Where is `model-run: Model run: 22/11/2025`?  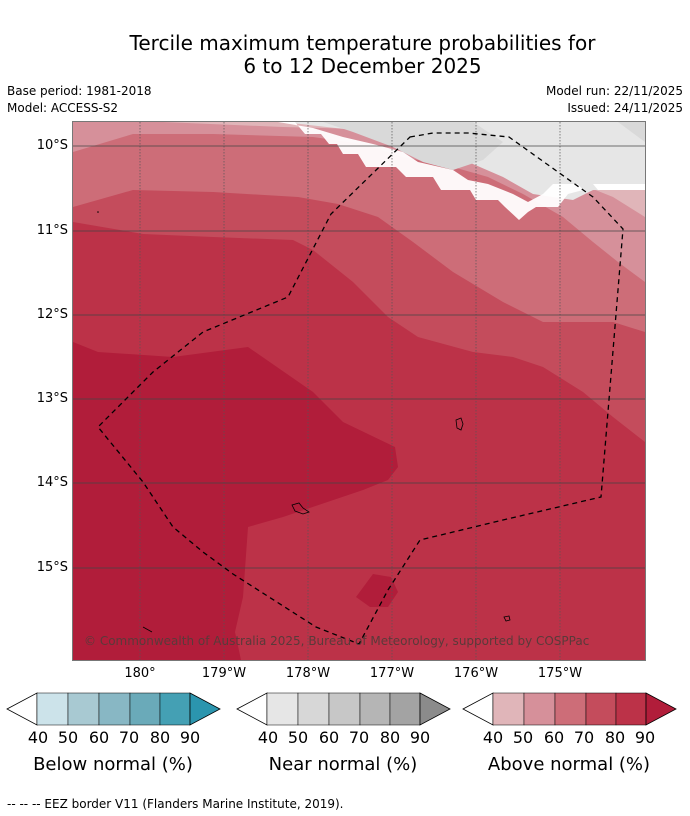 model-run: Model run: 22/11/2025 is located at coordinates (614, 91).